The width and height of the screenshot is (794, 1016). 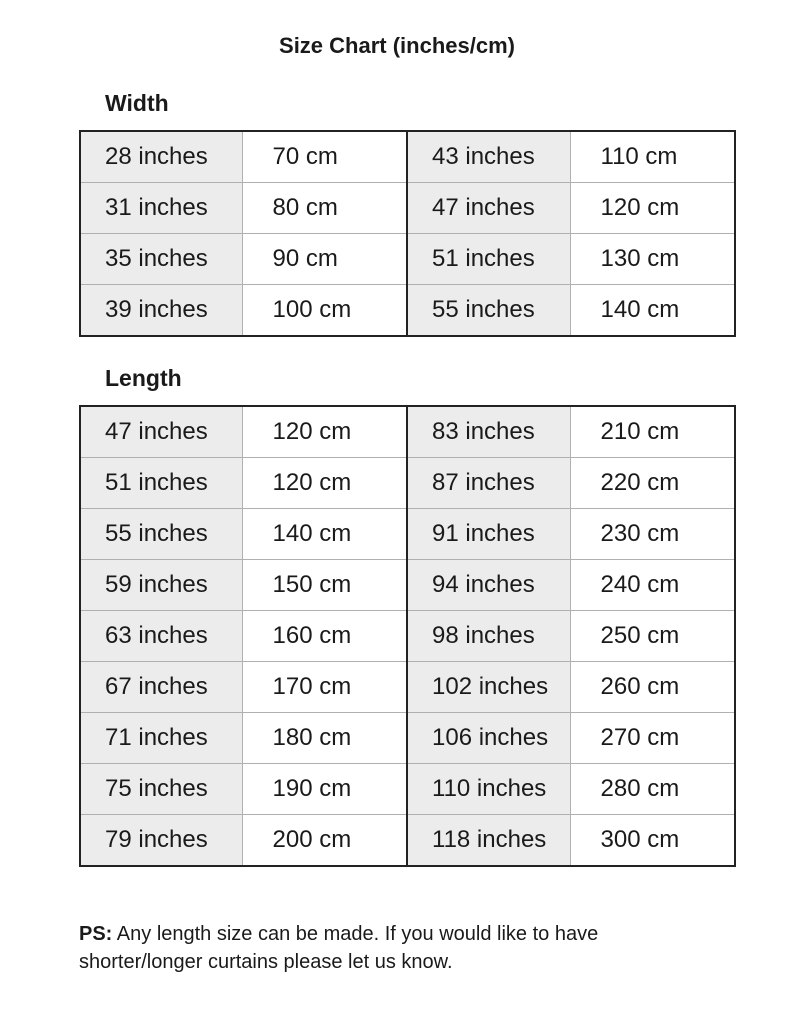 I want to click on table-row: 39 inches 100 cm 55 inches 140 cm, so click(x=407, y=310).